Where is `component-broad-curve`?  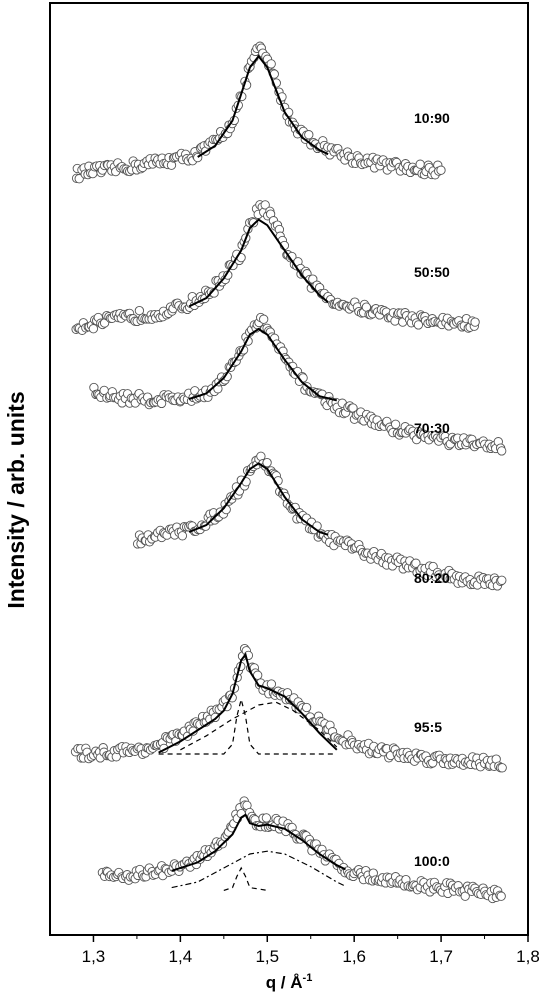
component-broad-curve is located at coordinates (258, 869).